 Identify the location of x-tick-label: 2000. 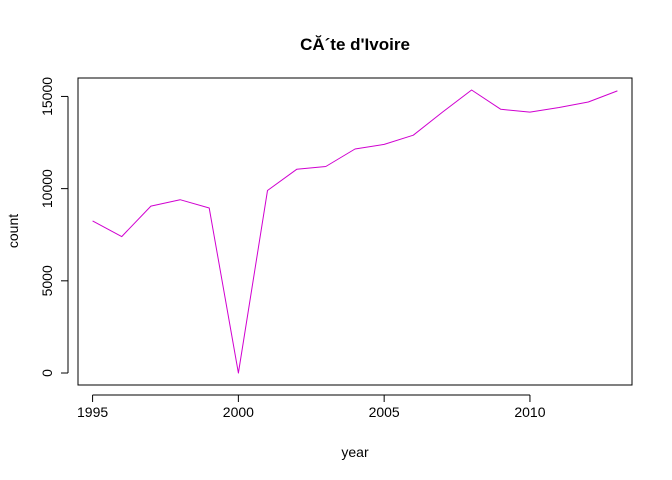
(238, 412).